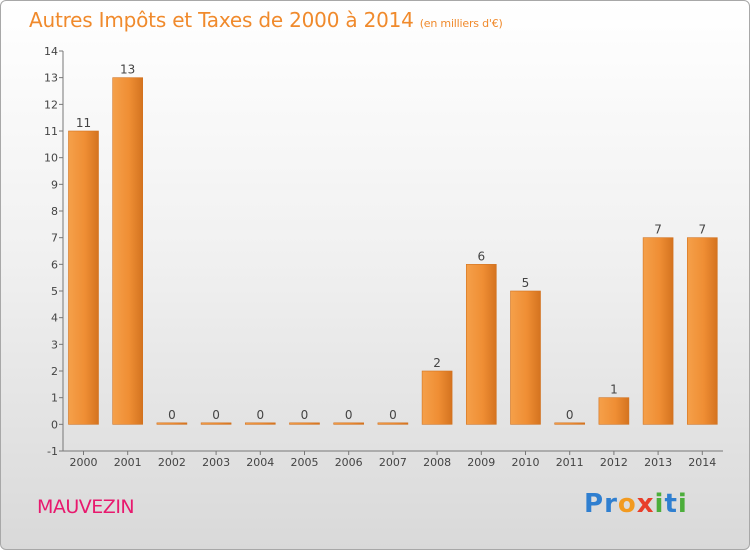  What do you see at coordinates (437, 462) in the screenshot?
I see `x-tick-label: 2008` at bounding box center [437, 462].